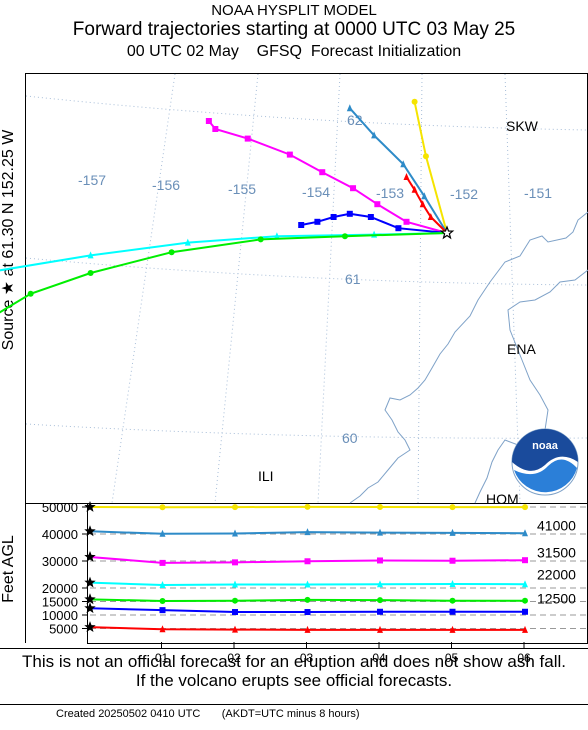 The height and width of the screenshot is (730, 588). I want to click on lat-label-60: 60, so click(350, 438).